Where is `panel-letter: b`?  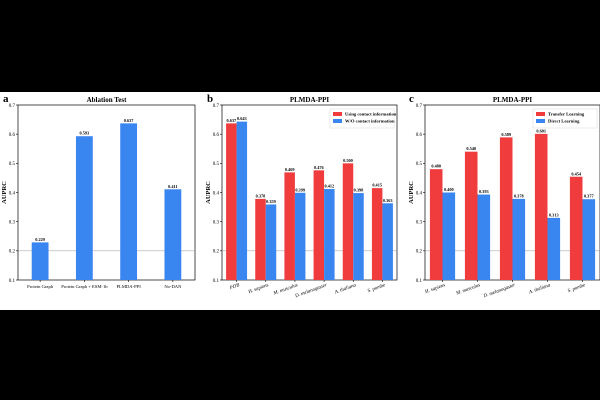 panel-letter: b is located at coordinates (210, 99).